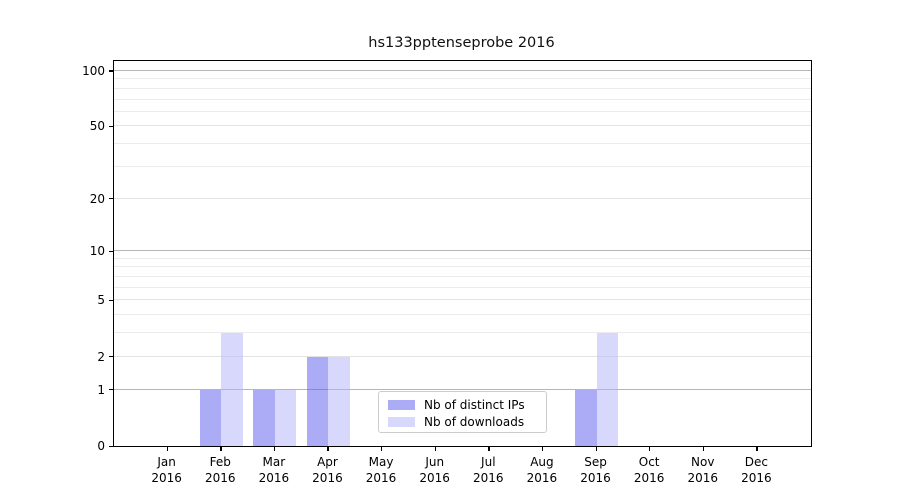 This screenshot has width=900, height=500. I want to click on x-tick-label-sep: Sep 2016, so click(595, 470).